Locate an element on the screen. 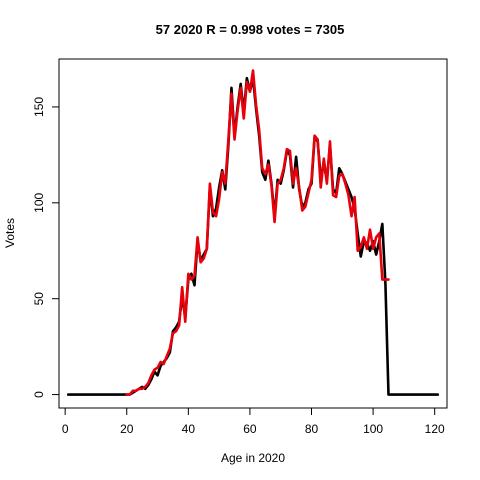 Image resolution: width=480 pixels, height=480 pixels. y-tick-label: 150 is located at coordinates (39, 107).